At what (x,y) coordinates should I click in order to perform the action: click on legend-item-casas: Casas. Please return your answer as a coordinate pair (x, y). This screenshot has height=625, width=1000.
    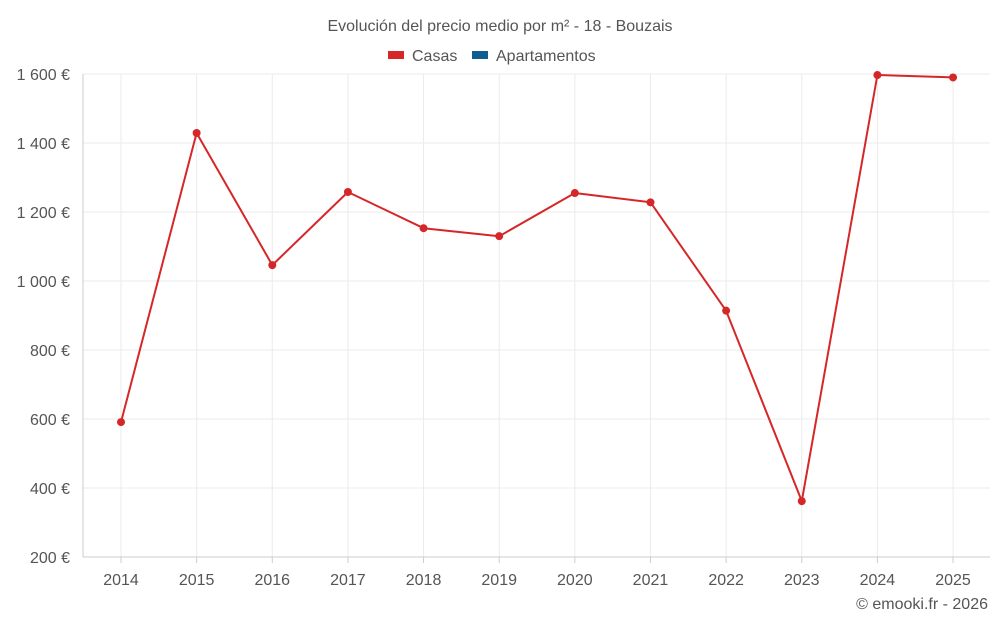
    Looking at the image, I should click on (422, 56).